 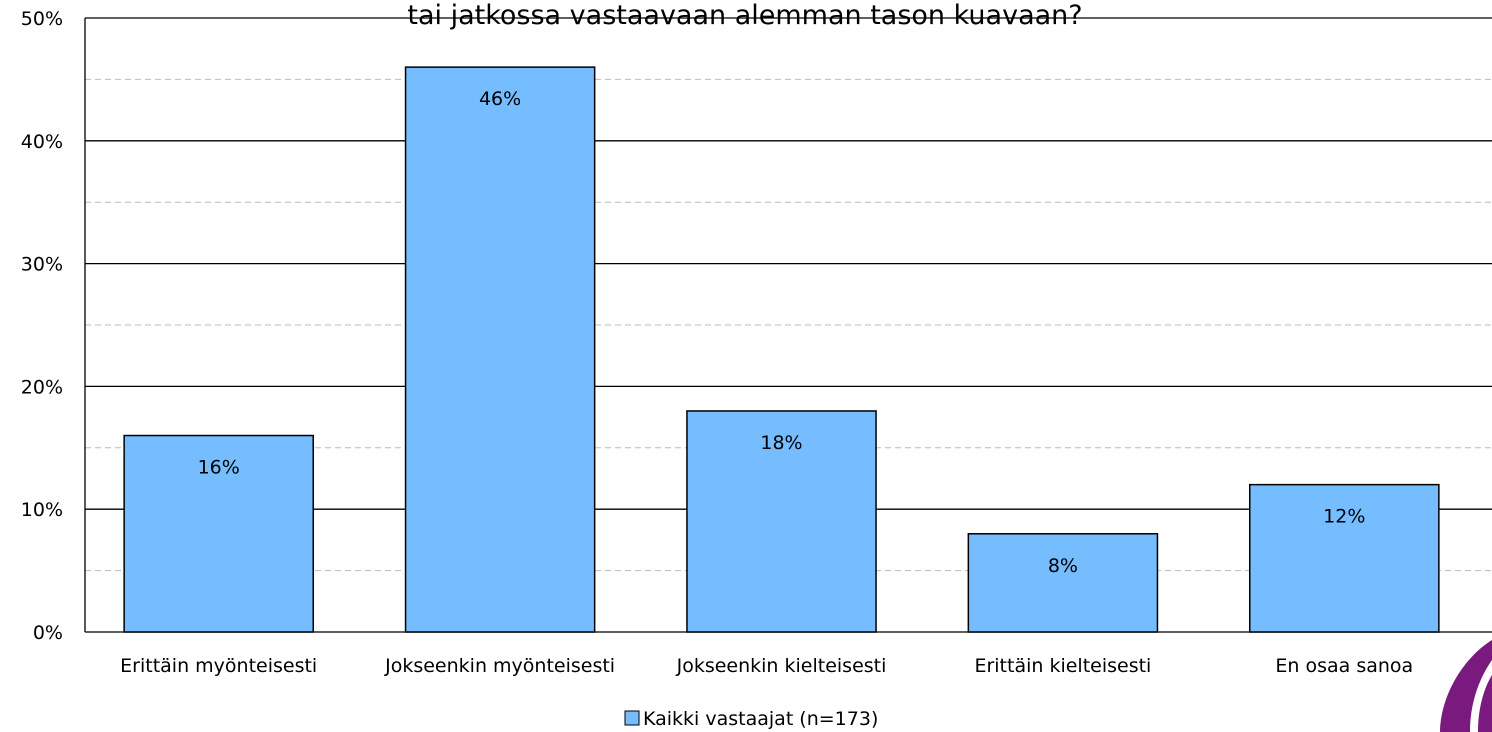 What do you see at coordinates (632, 718) in the screenshot?
I see `legend-swatch` at bounding box center [632, 718].